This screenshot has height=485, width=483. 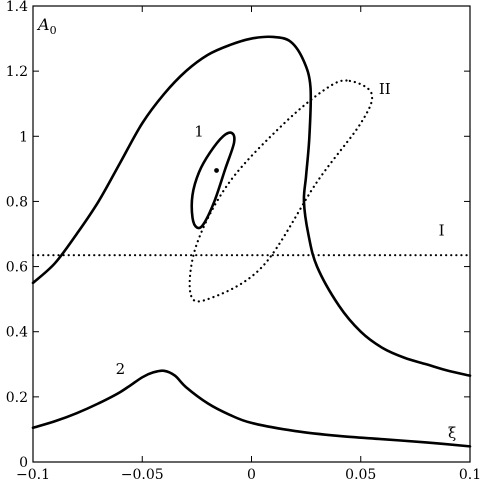 What do you see at coordinates (53, 30) in the screenshot?
I see `y-axis-label-subscript: 0` at bounding box center [53, 30].